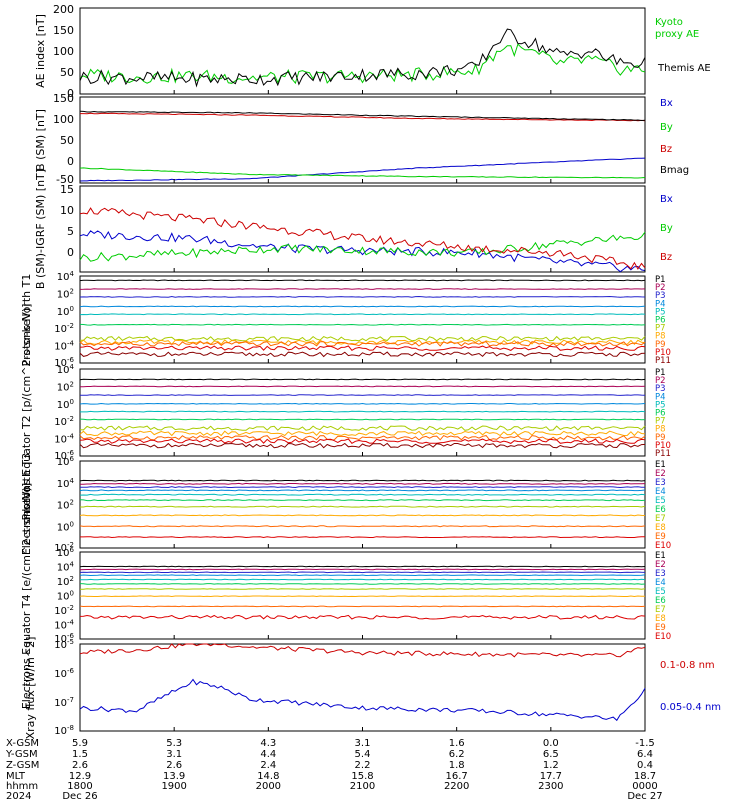  Describe the element at coordinates (30, 688) in the screenshot. I see `ylabel-xray: Xray flux [W/m^2]` at that location.